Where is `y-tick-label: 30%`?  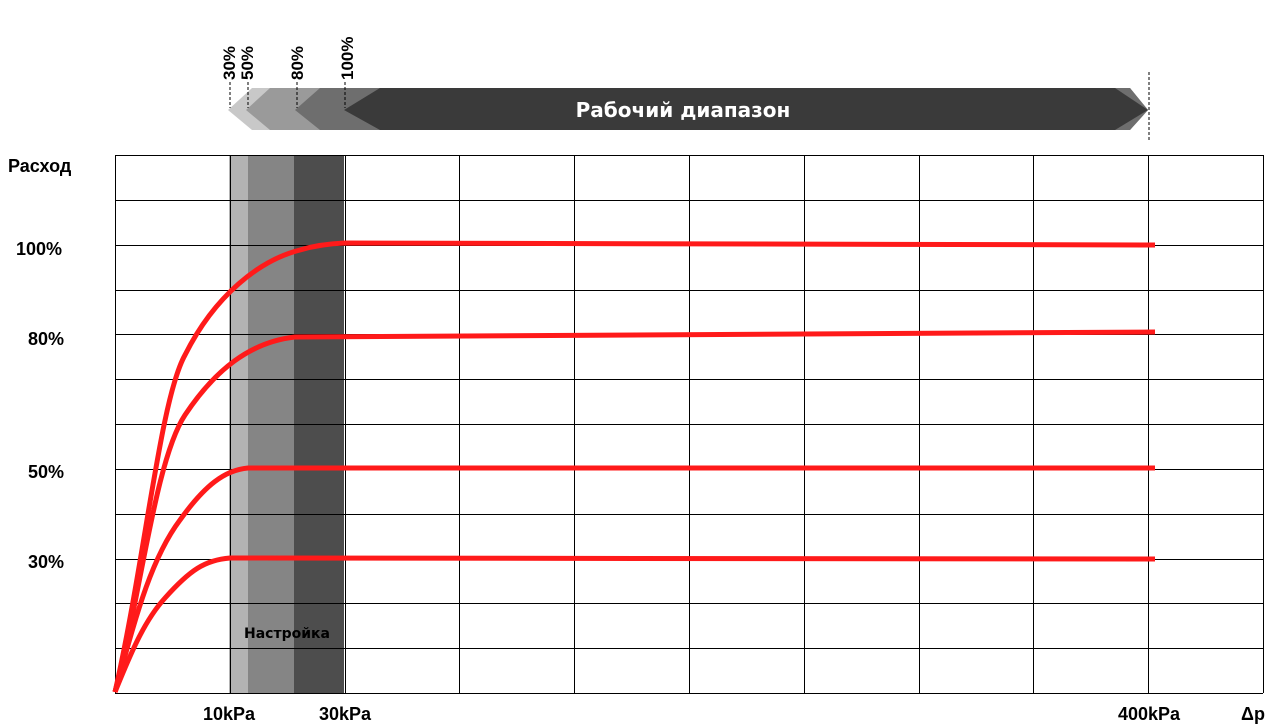 y-tick-label: 30% is located at coordinates (46, 562).